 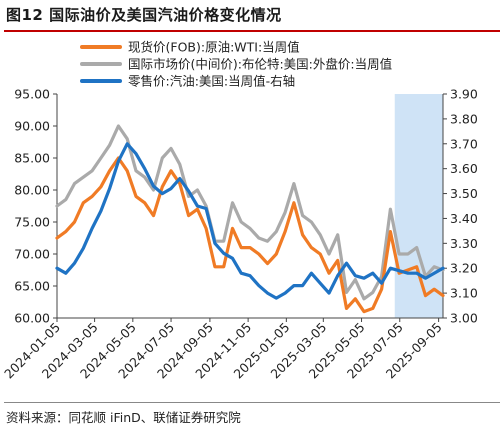 I want to click on left-tick-label: 60.00, so click(x=32, y=318).